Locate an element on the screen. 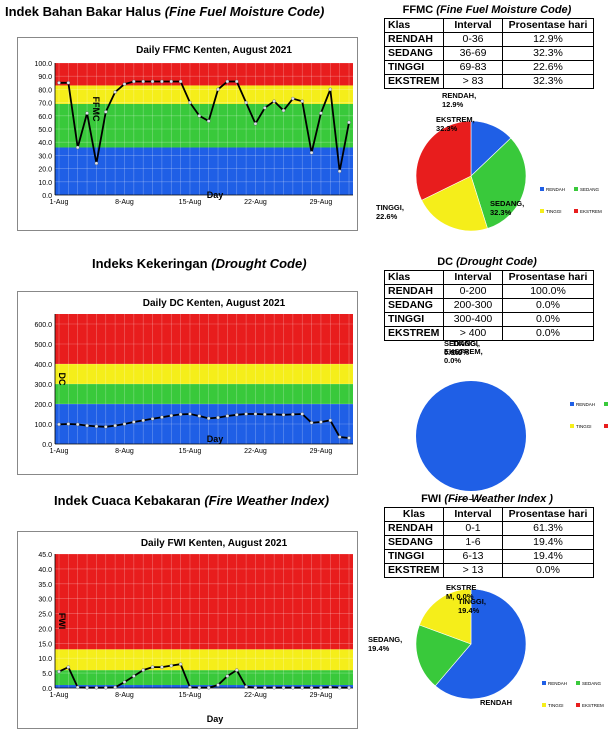 The image size is (610, 749). x-axis-label: Day is located at coordinates (215, 719).